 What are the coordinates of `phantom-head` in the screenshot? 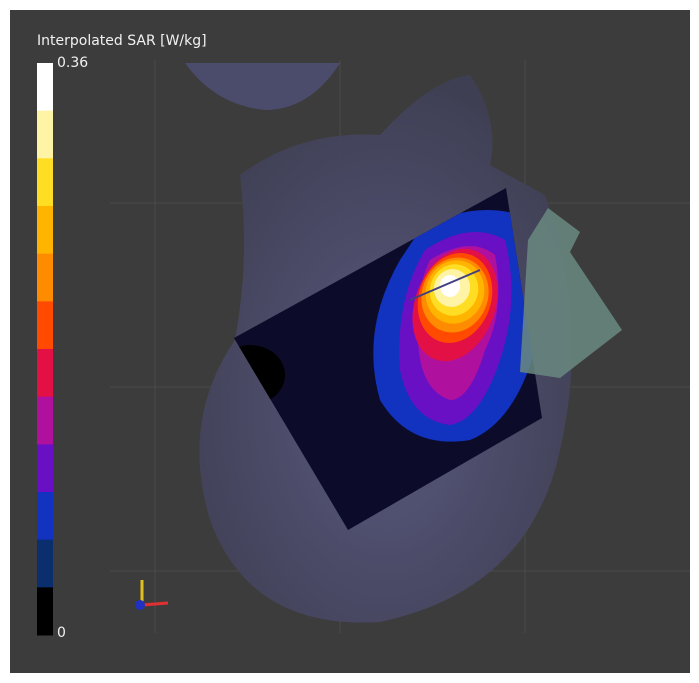 It's located at (262, 86).